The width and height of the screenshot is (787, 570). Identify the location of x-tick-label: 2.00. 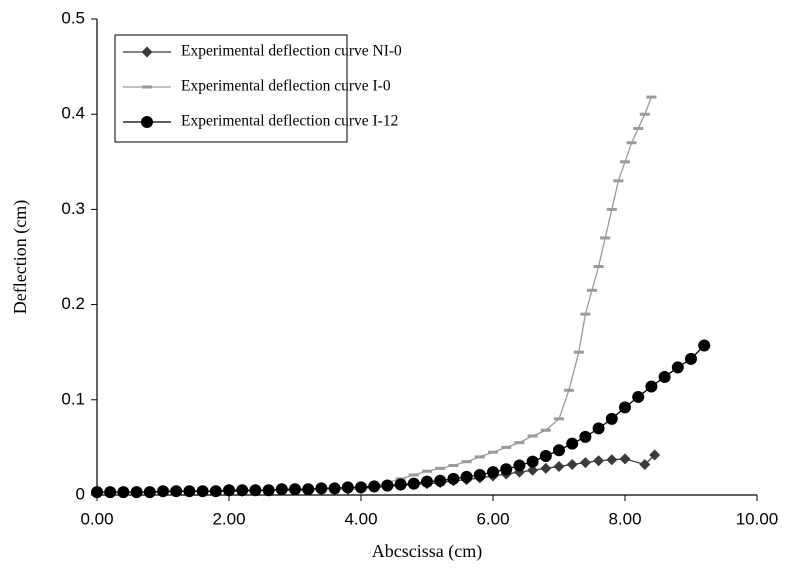
(228, 518).